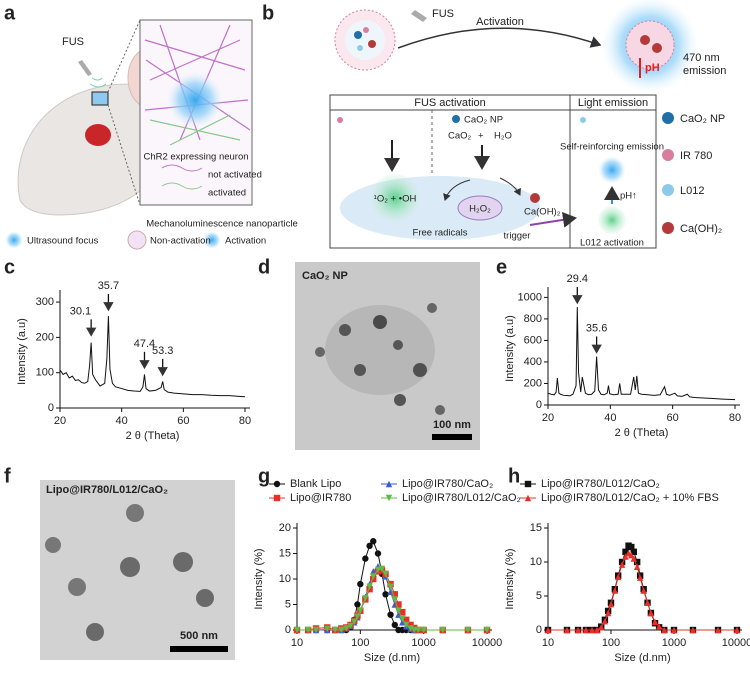 The image size is (750, 680). What do you see at coordinates (704, 71) in the screenshot?
I see `label: emission` at bounding box center [704, 71].